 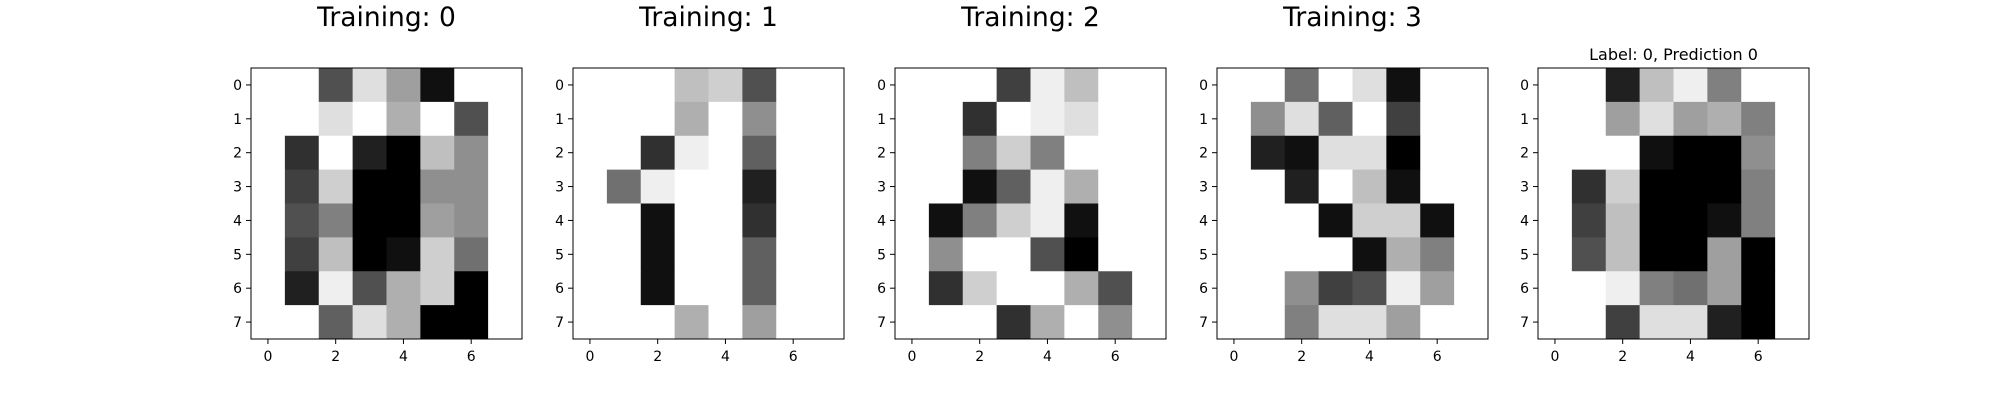 I want to click on panel-training-0: Training: 0 0 1 2 3 4 5 6 7 0 2 4 6, so click(x=378, y=183).